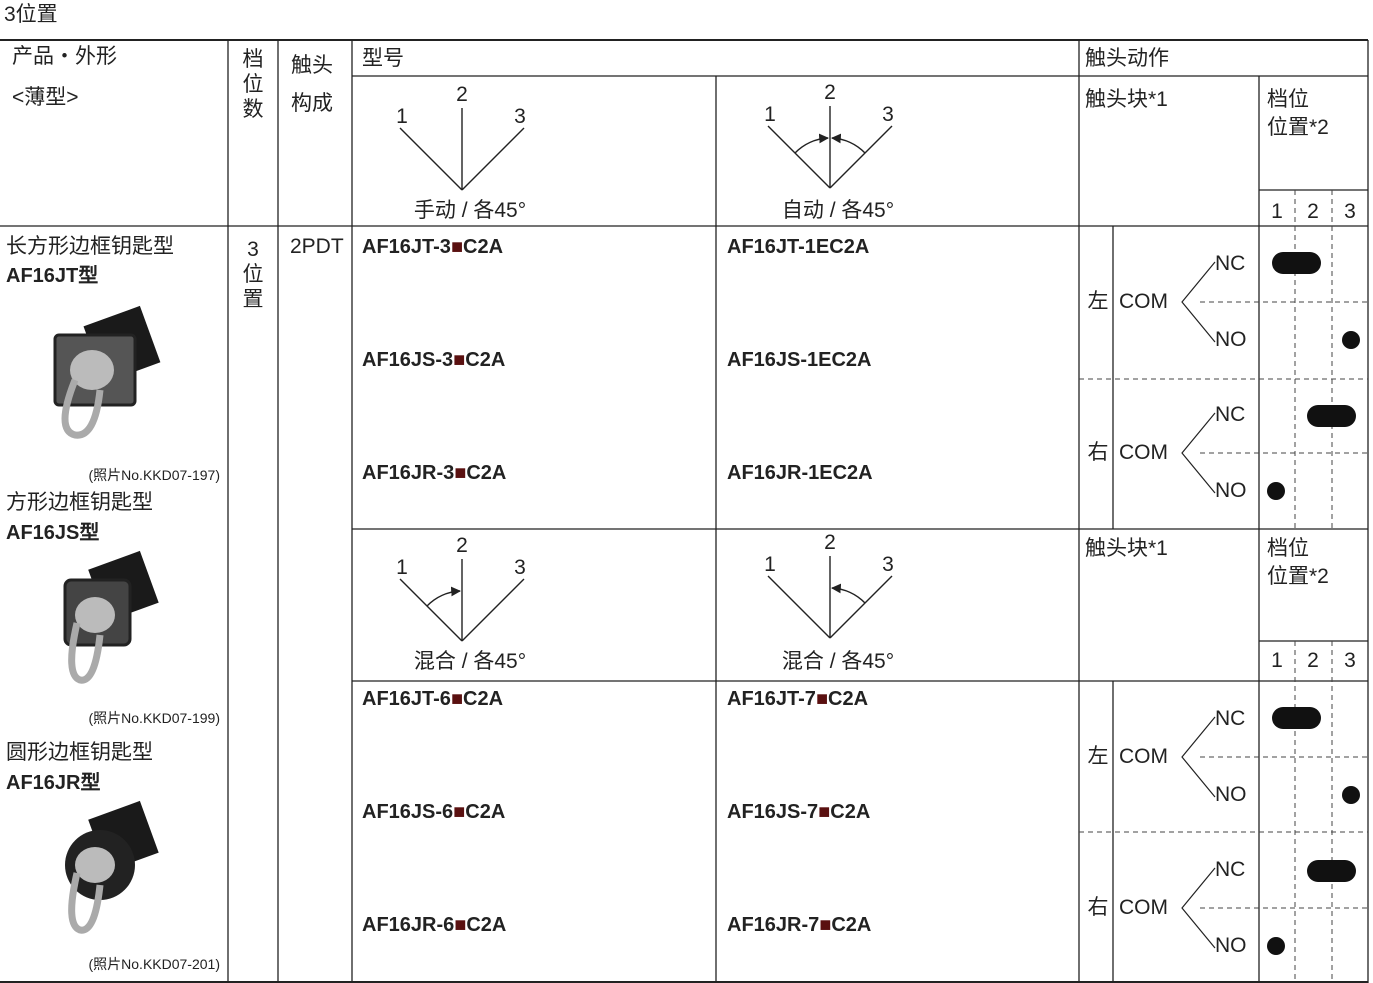 The height and width of the screenshot is (983, 1373). What do you see at coordinates (383, 58) in the screenshot?
I see `header-model: 型号` at bounding box center [383, 58].